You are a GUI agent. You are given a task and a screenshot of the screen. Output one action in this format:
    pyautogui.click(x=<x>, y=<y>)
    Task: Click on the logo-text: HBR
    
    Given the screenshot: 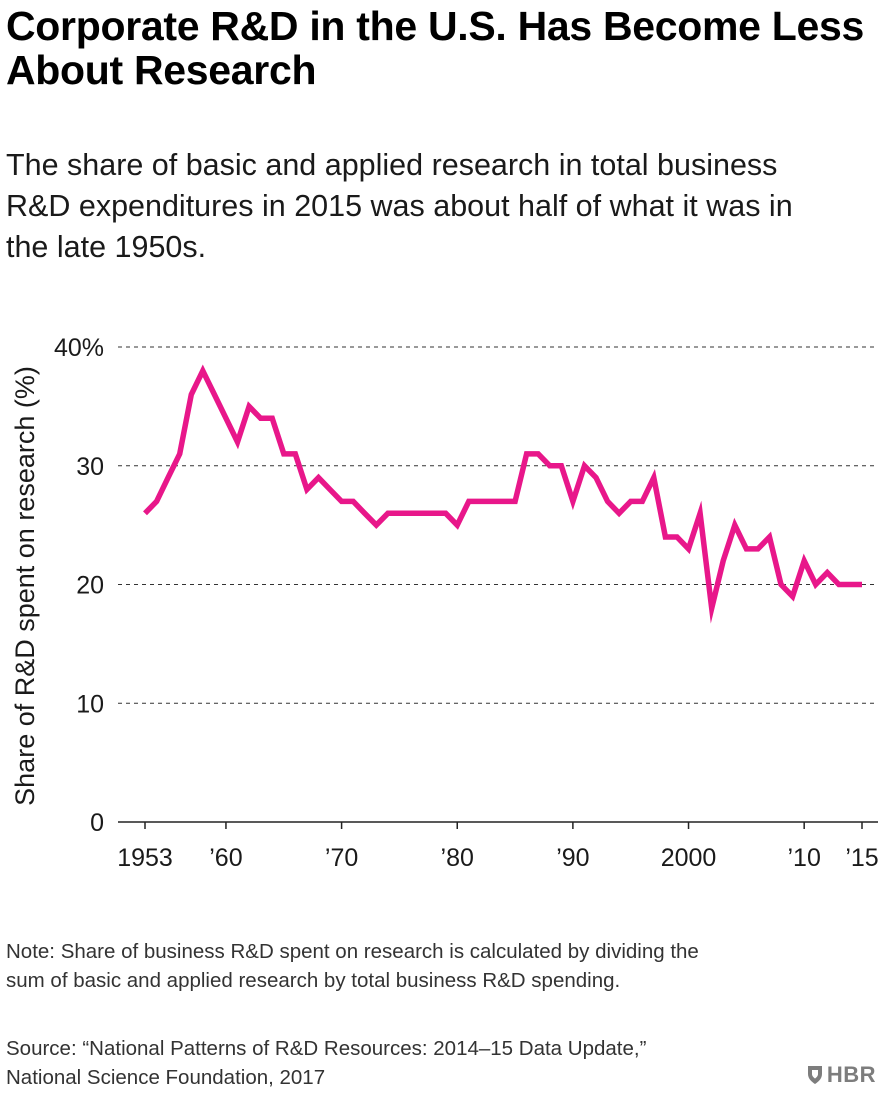 What is the action you would take?
    pyautogui.click(x=851, y=1074)
    